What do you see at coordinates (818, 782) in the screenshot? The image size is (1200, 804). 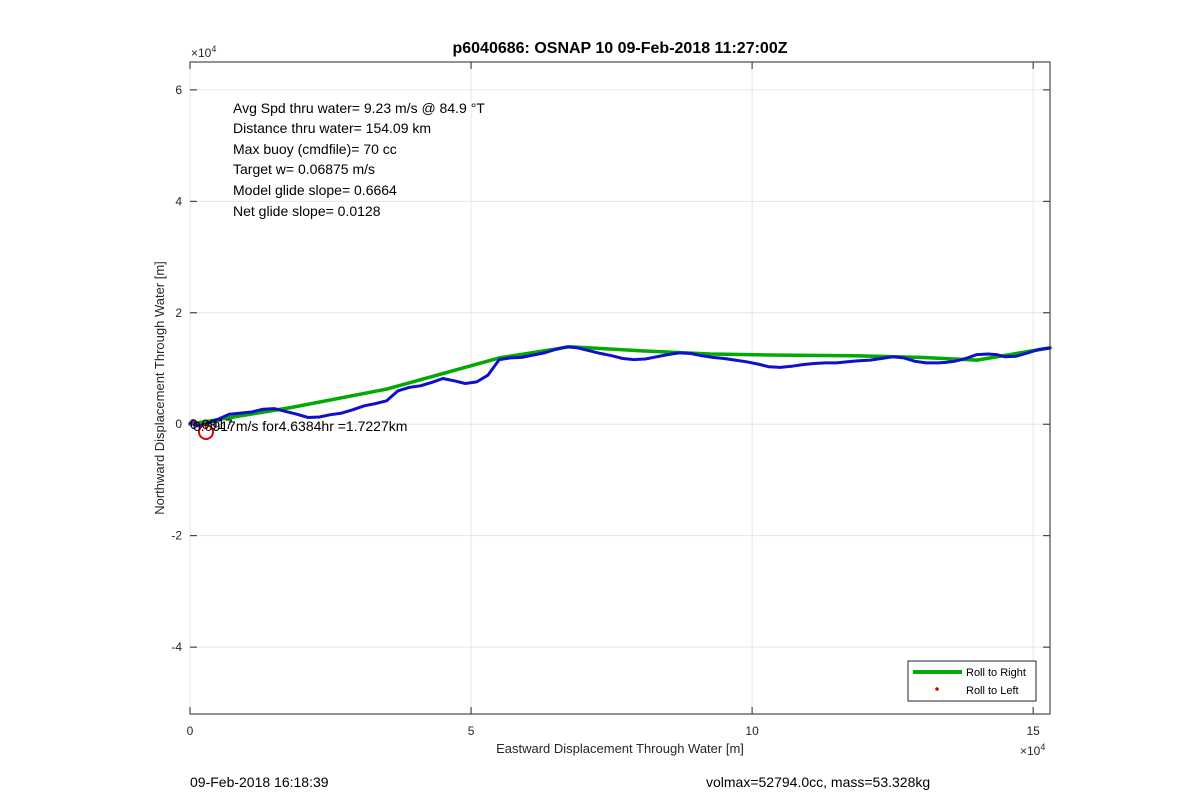 I see `footer-stats: volmax=52794.0cc, mass=53.328kg` at bounding box center [818, 782].